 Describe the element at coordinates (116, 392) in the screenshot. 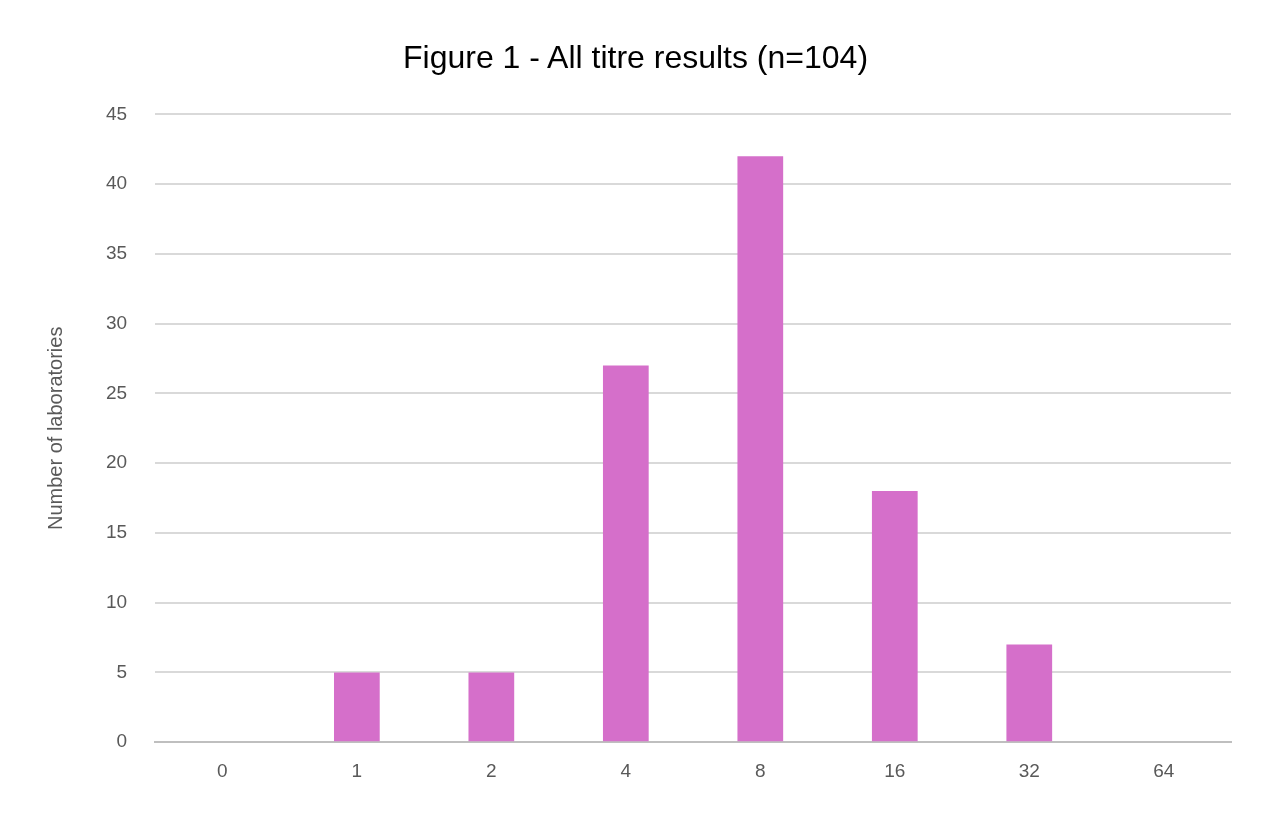

I see `y-tick-label: 25` at that location.